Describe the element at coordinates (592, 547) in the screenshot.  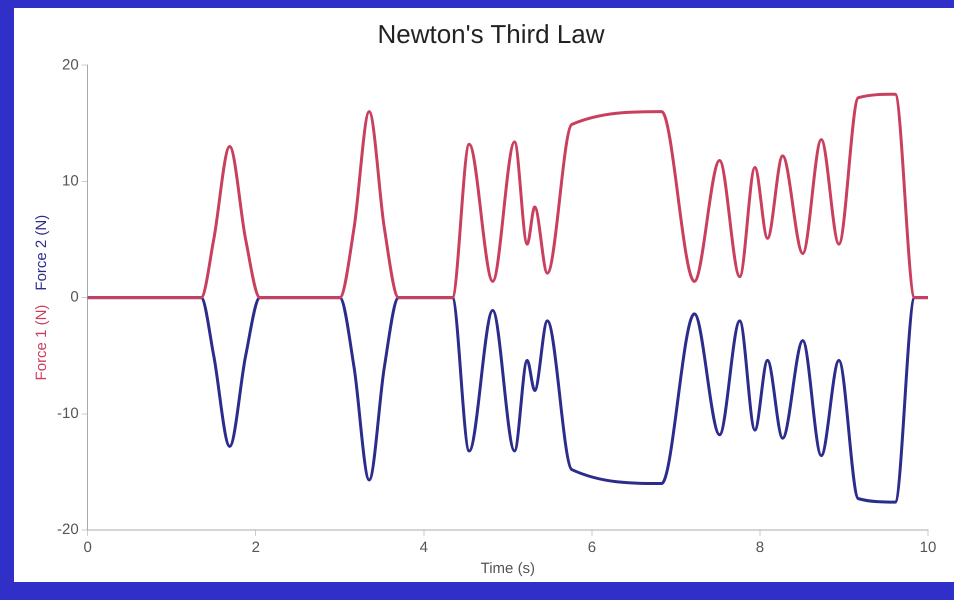
I see `x-tick-label: 6` at that location.